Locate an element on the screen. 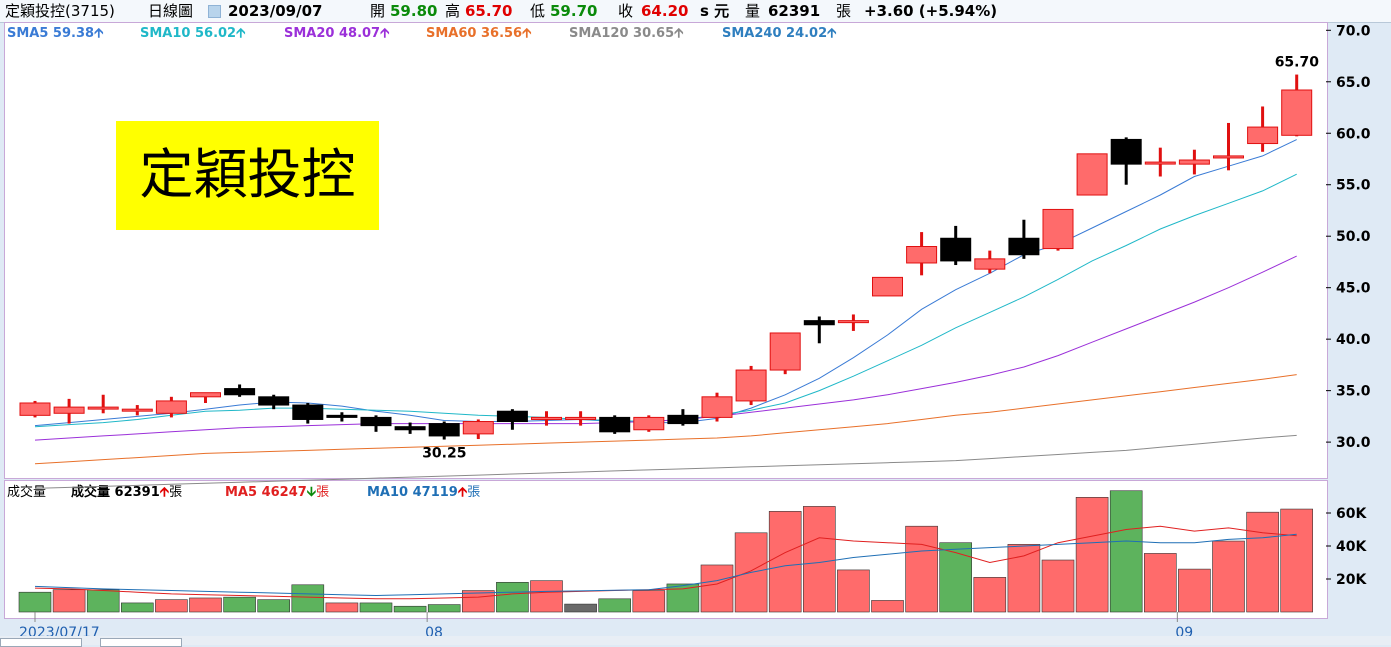 The height and width of the screenshot is (647, 1391). data-label: 65.70 is located at coordinates (1297, 63).